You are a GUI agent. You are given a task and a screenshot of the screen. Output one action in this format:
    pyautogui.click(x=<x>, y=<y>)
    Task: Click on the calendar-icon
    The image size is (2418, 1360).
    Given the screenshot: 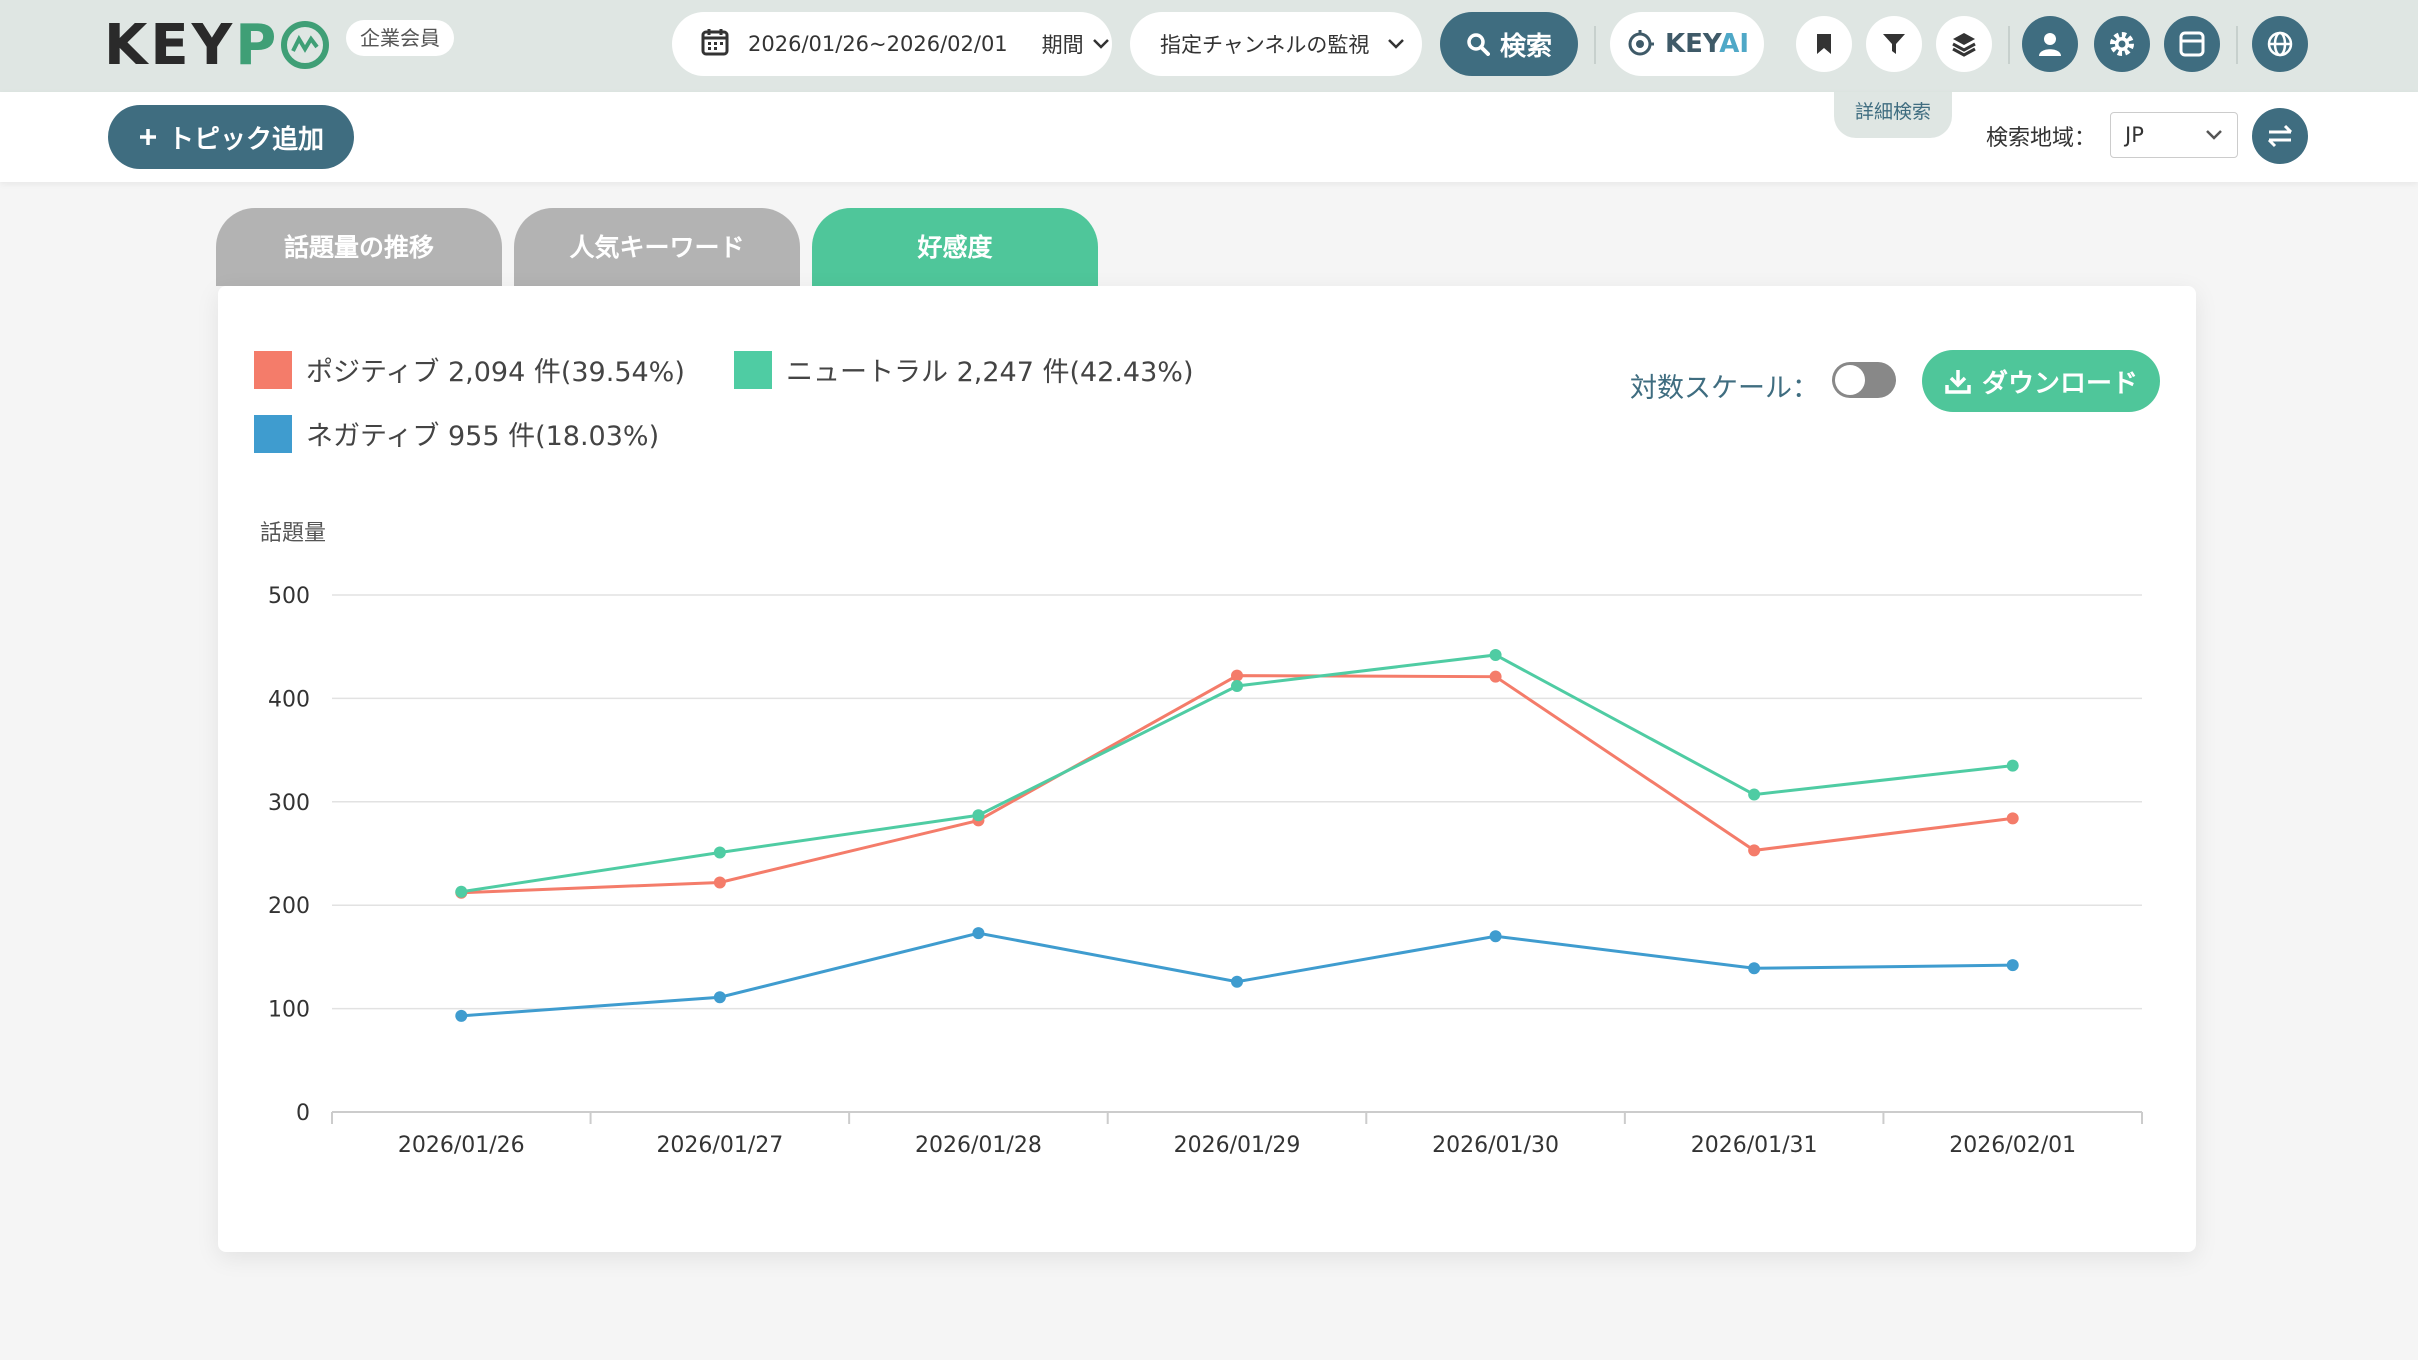 What is the action you would take?
    pyautogui.click(x=715, y=44)
    